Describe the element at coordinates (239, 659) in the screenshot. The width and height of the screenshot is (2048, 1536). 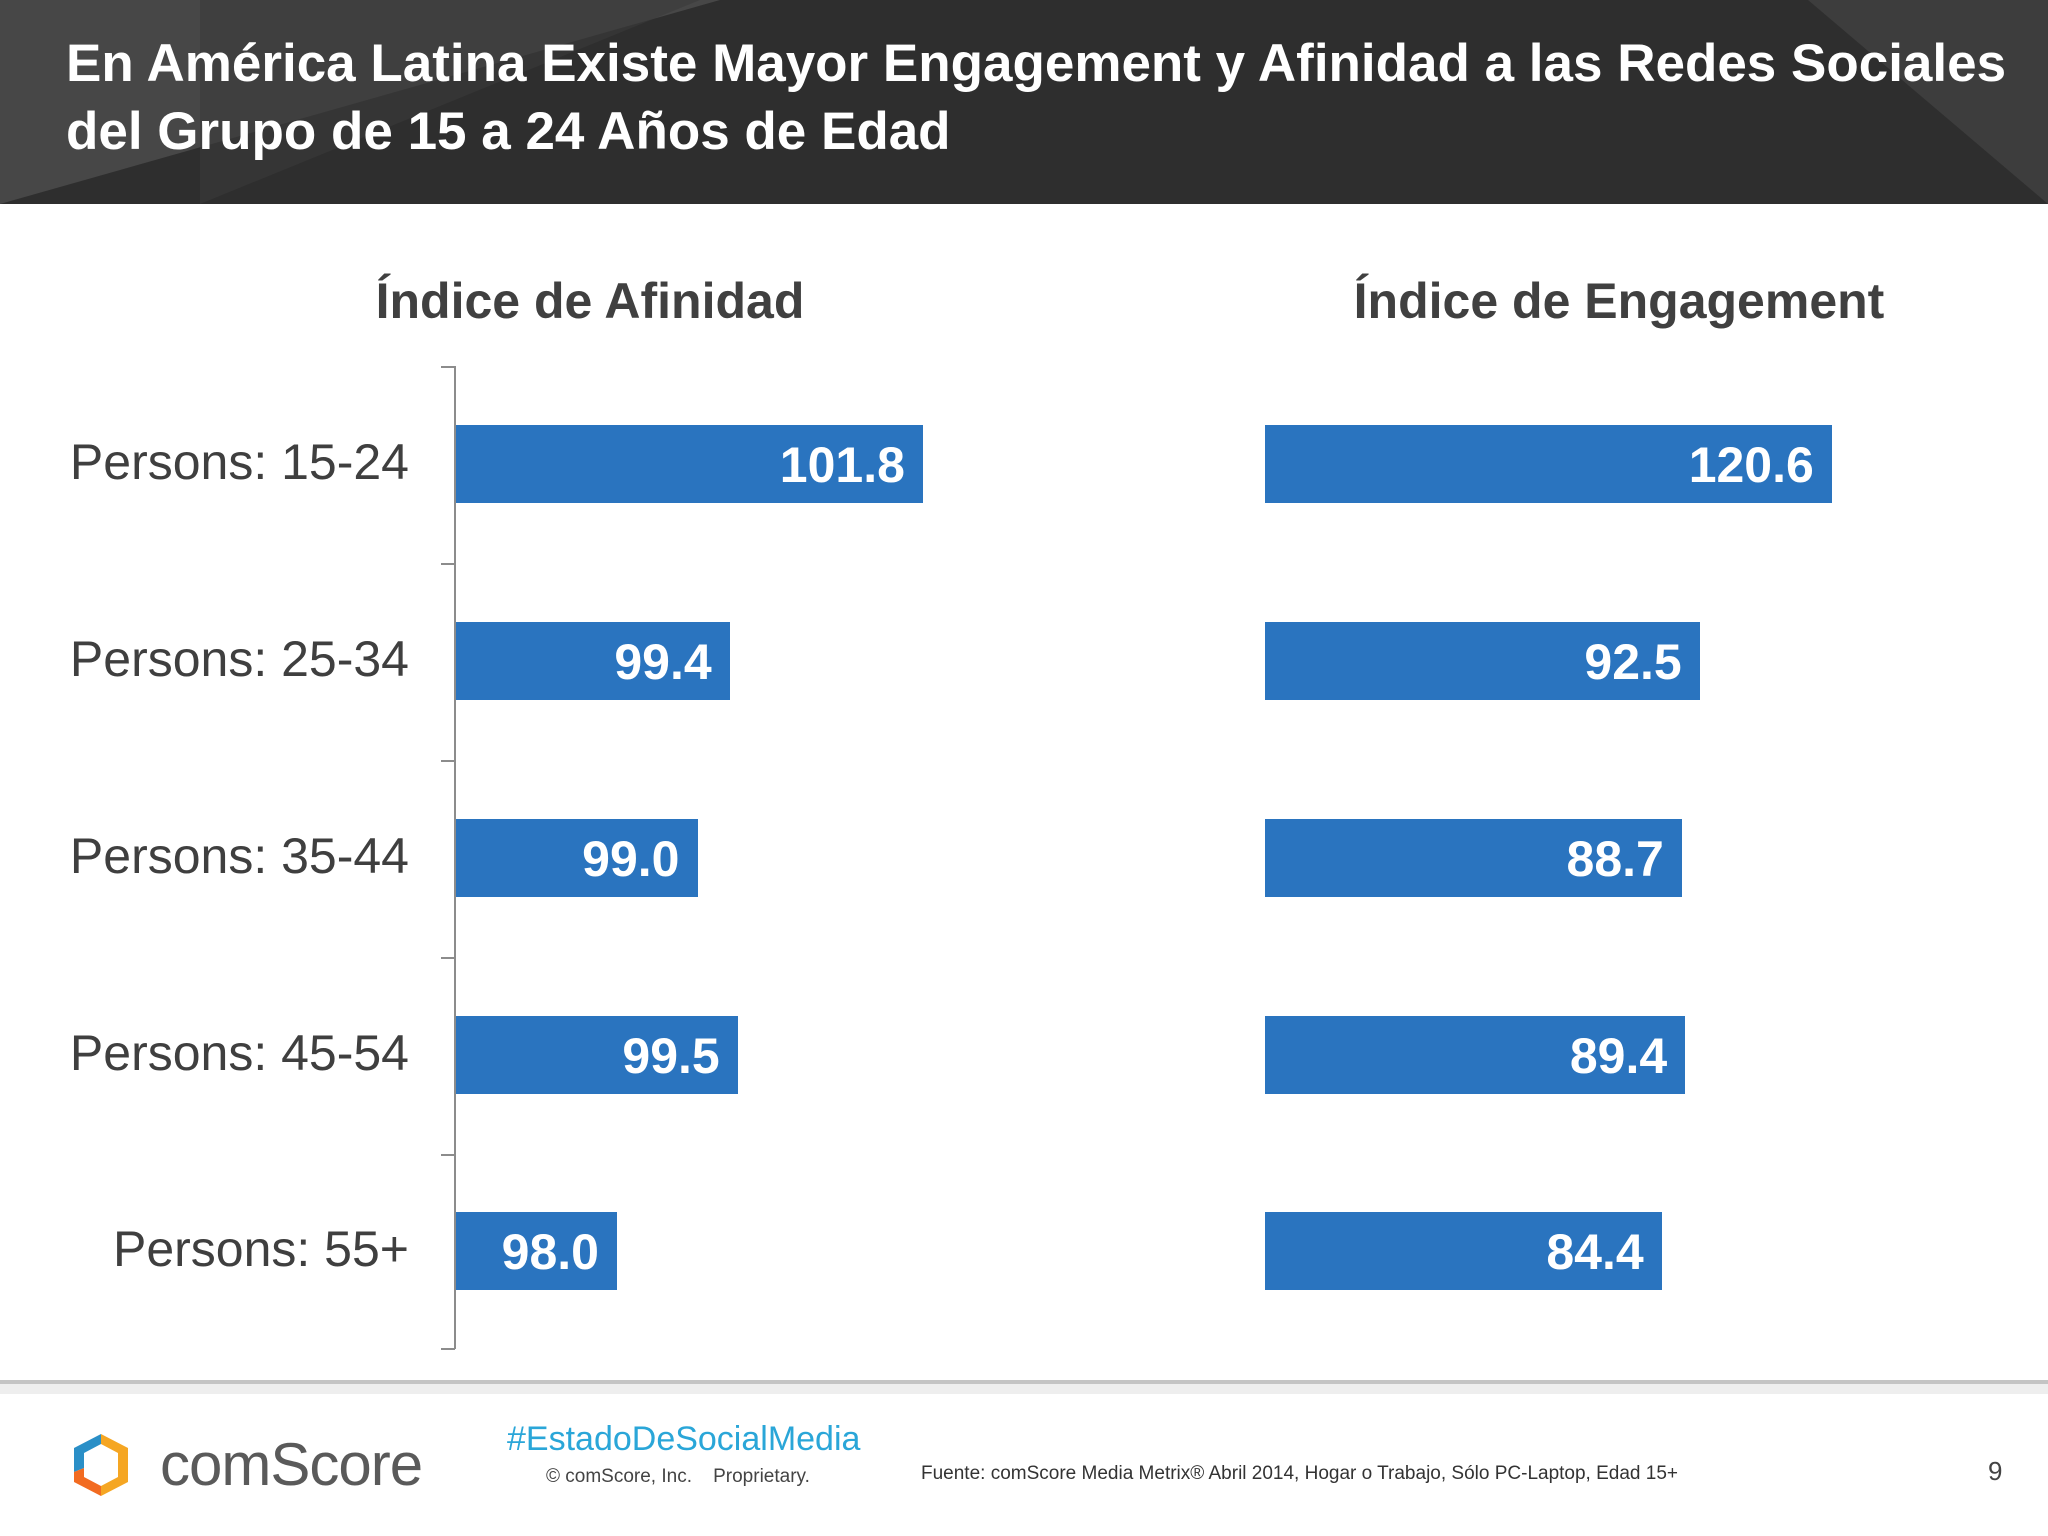
I see `category-label: Persons: 25-34` at that location.